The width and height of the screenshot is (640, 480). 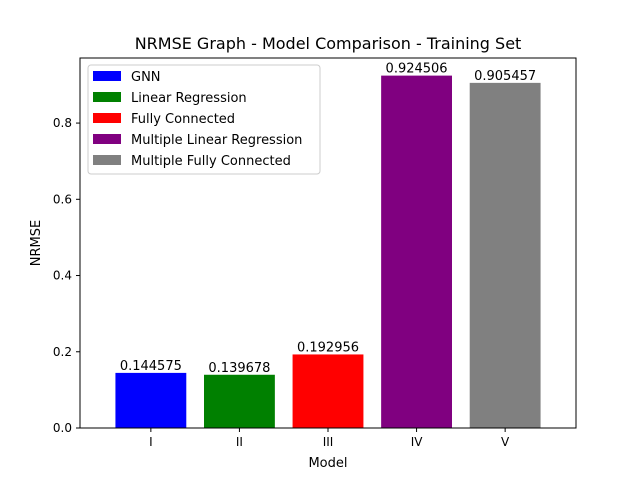 I want to click on x-axis-label: Model, so click(x=327, y=463).